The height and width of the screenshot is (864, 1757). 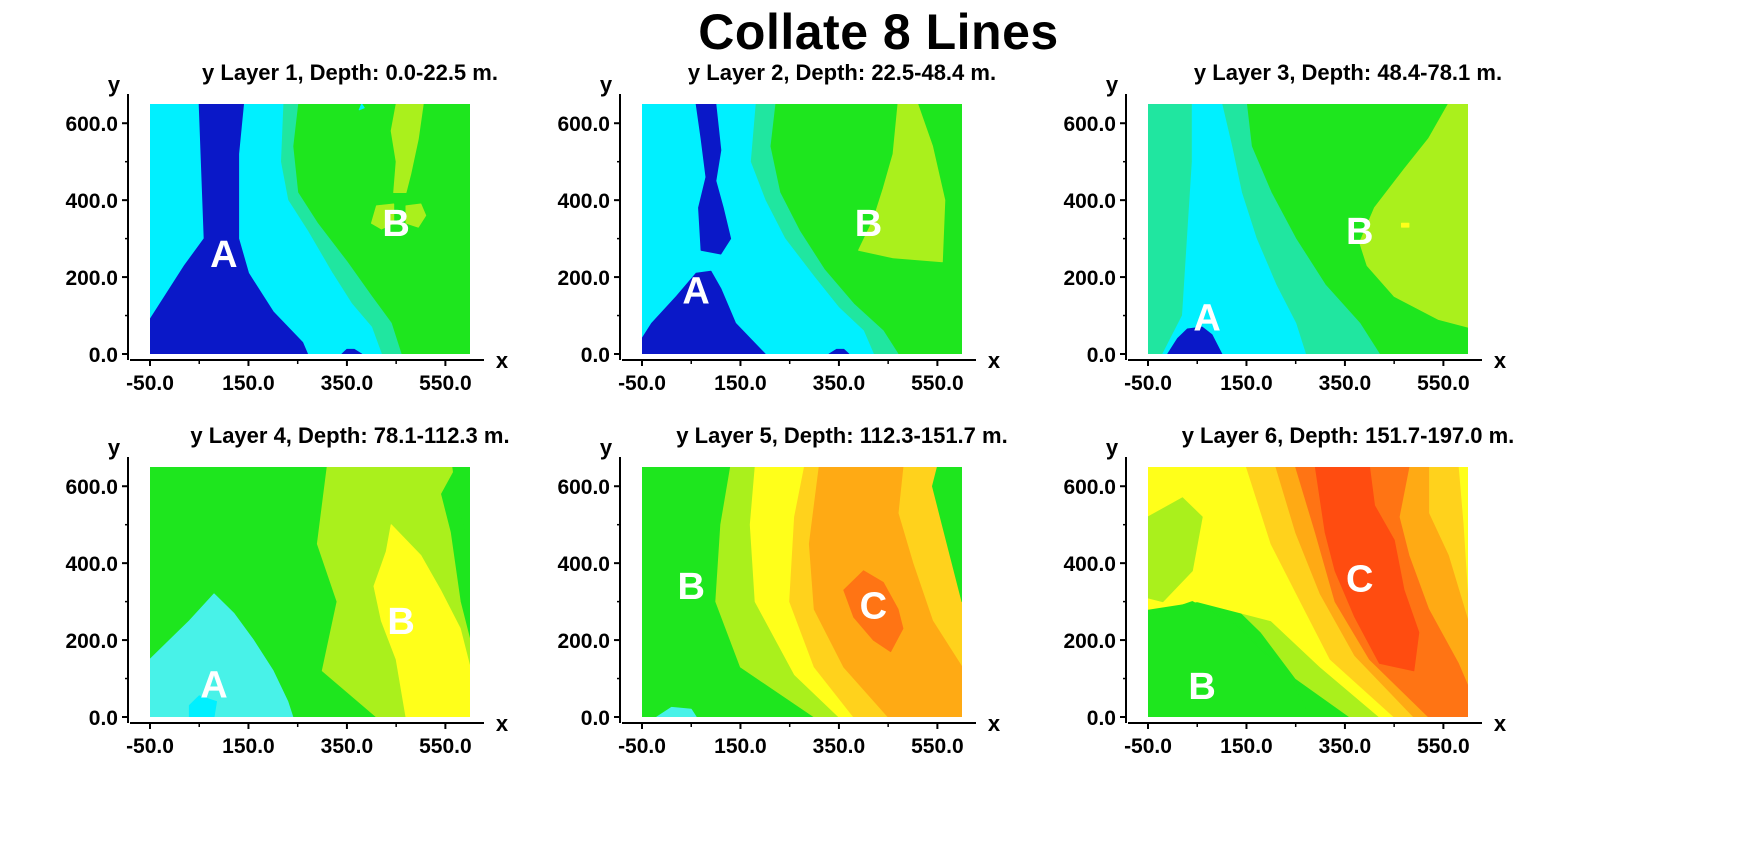 What do you see at coordinates (350, 435) in the screenshot?
I see `panel-title: y Layer 4, Depth: 78.1-112.3 m.` at bounding box center [350, 435].